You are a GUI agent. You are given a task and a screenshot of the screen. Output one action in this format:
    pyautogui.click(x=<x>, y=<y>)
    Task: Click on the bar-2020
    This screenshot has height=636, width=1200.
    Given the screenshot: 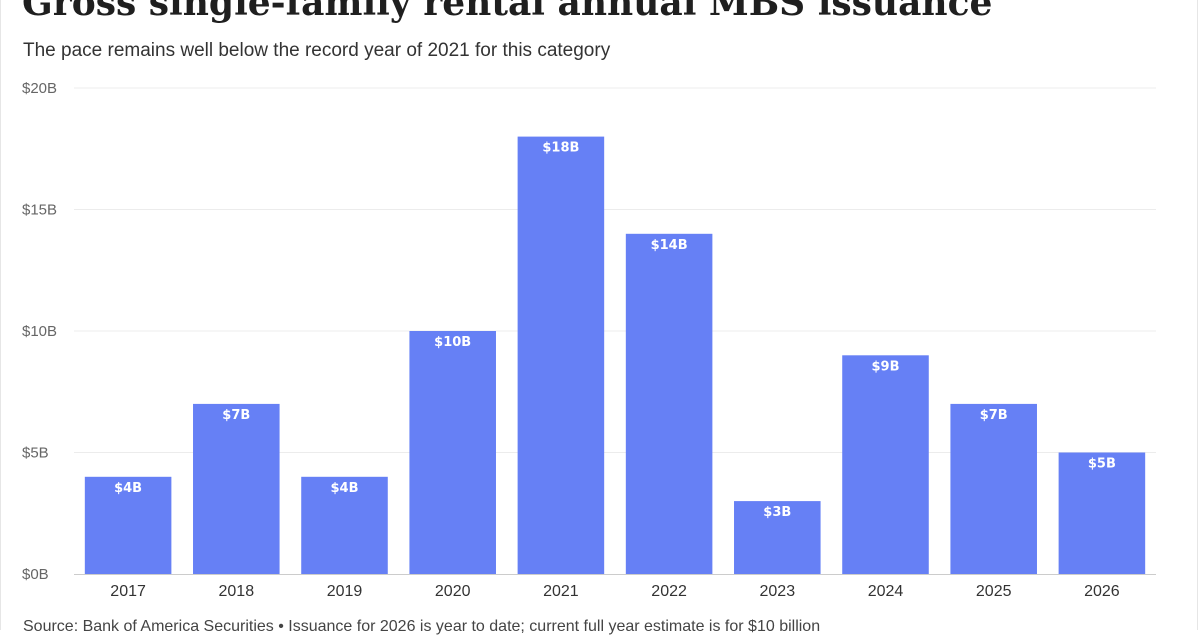 What is the action you would take?
    pyautogui.click(x=452, y=452)
    